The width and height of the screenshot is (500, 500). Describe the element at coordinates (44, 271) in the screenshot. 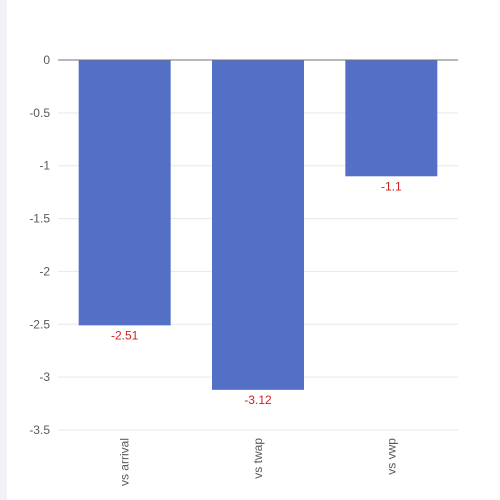

I see `y-tick-label: -2` at that location.